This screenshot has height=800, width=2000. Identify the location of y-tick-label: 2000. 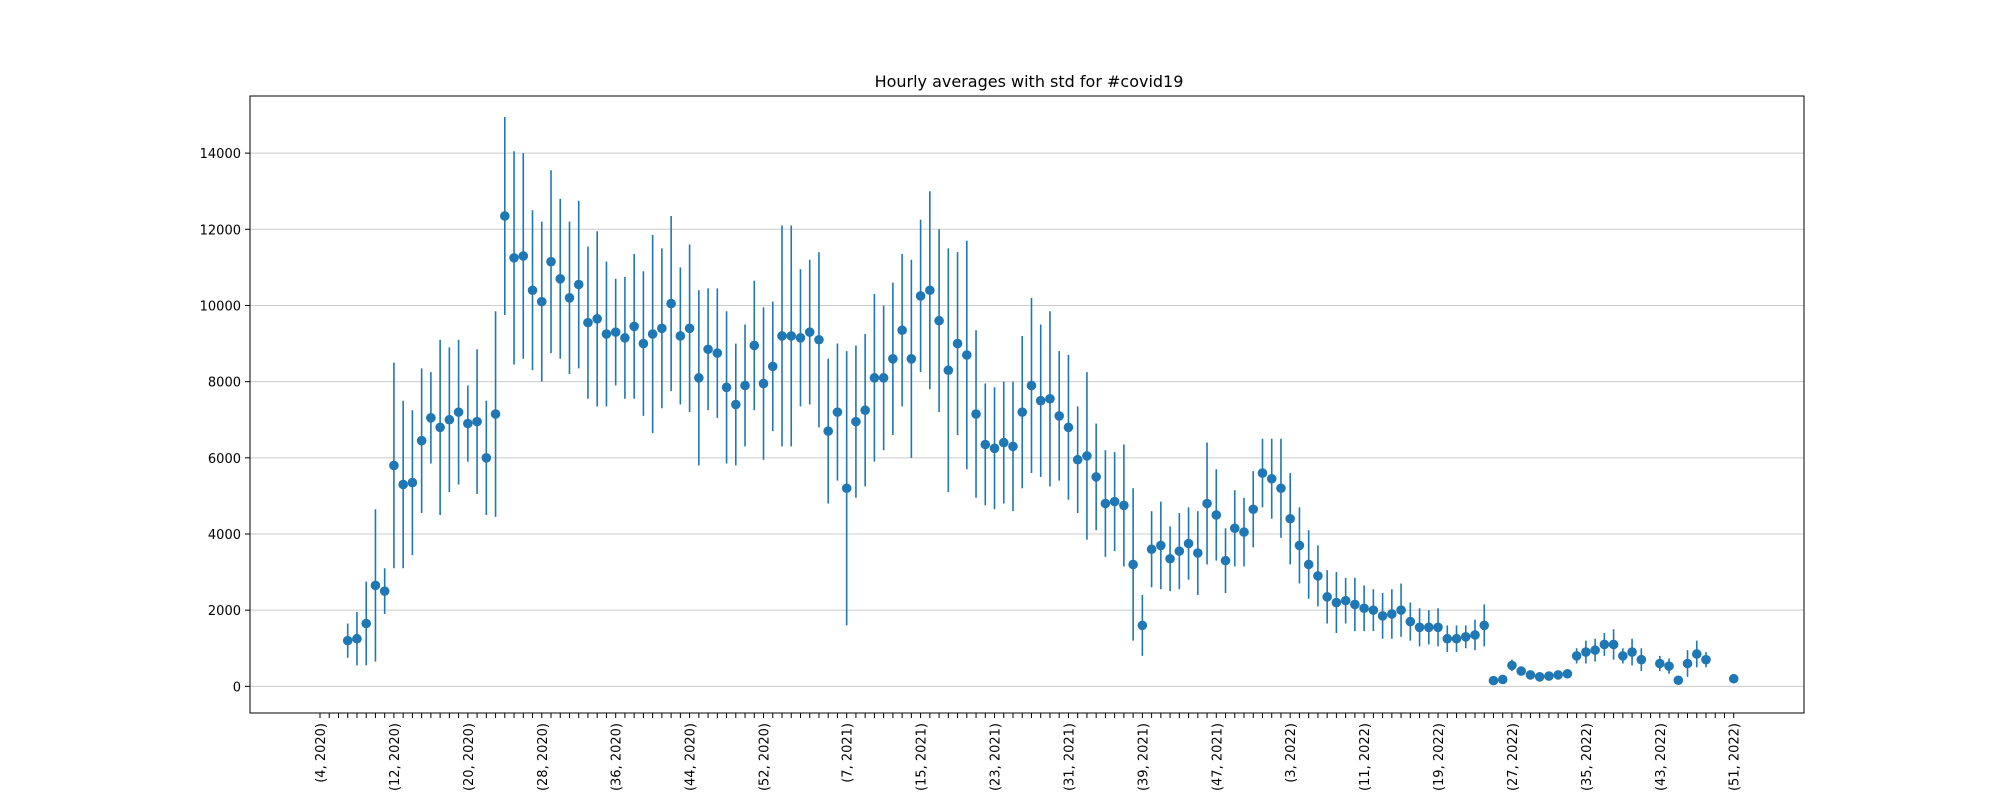
(224, 611).